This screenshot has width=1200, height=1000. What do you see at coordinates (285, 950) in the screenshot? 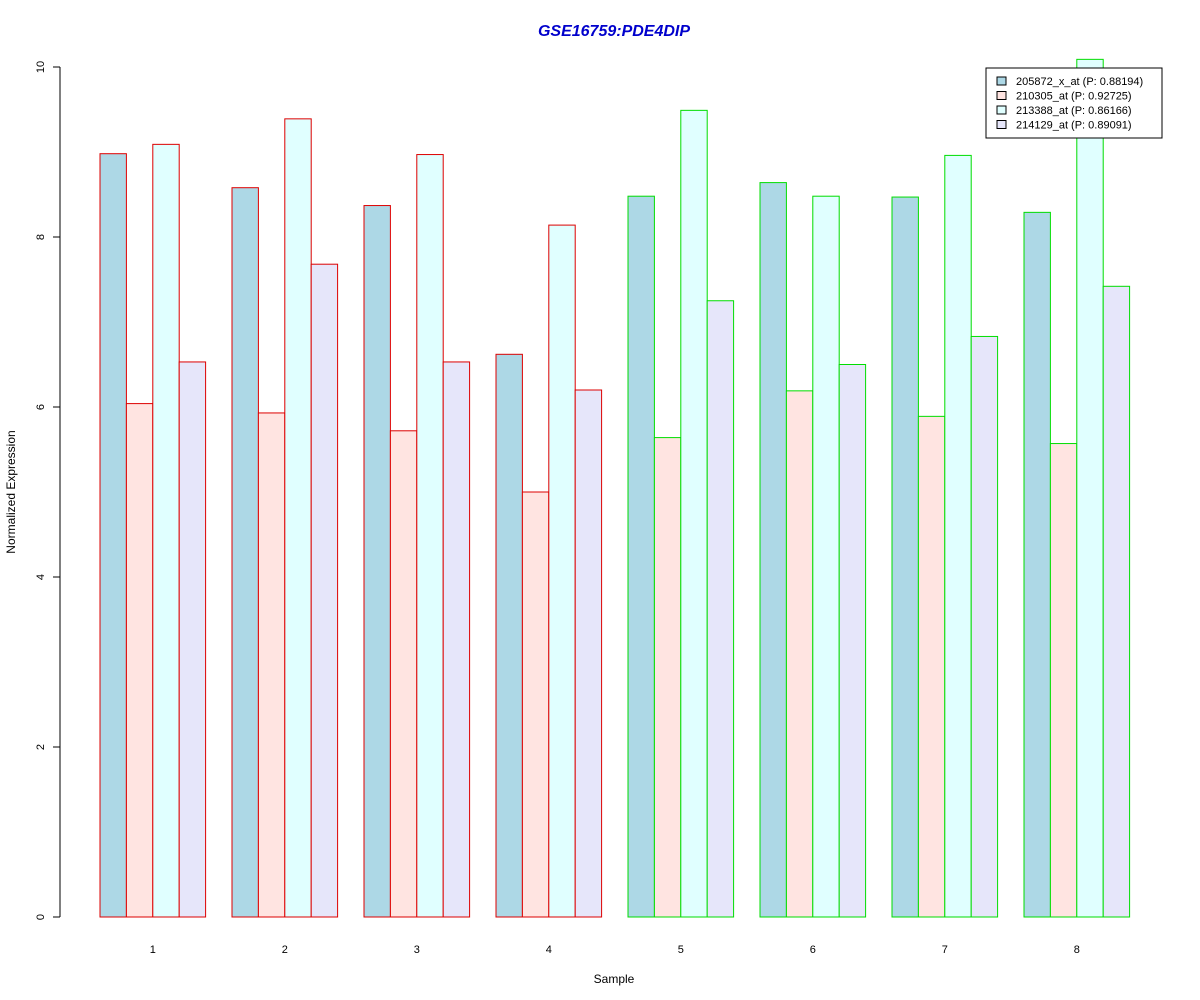
I see `x-tick-label: 2` at bounding box center [285, 950].